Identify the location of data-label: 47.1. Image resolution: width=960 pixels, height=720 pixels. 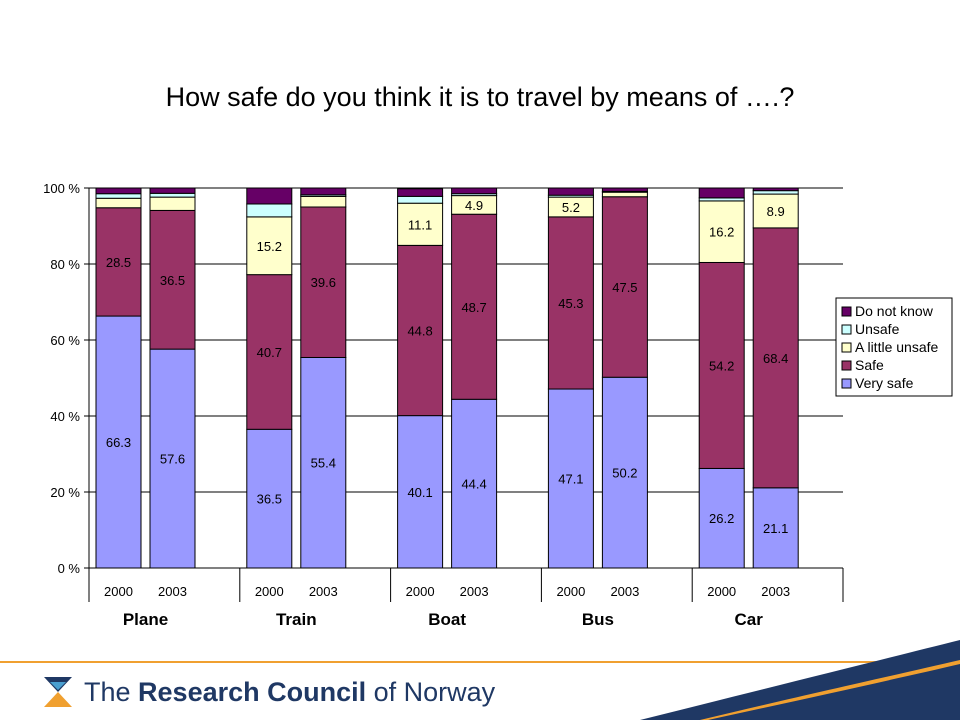
(570, 479).